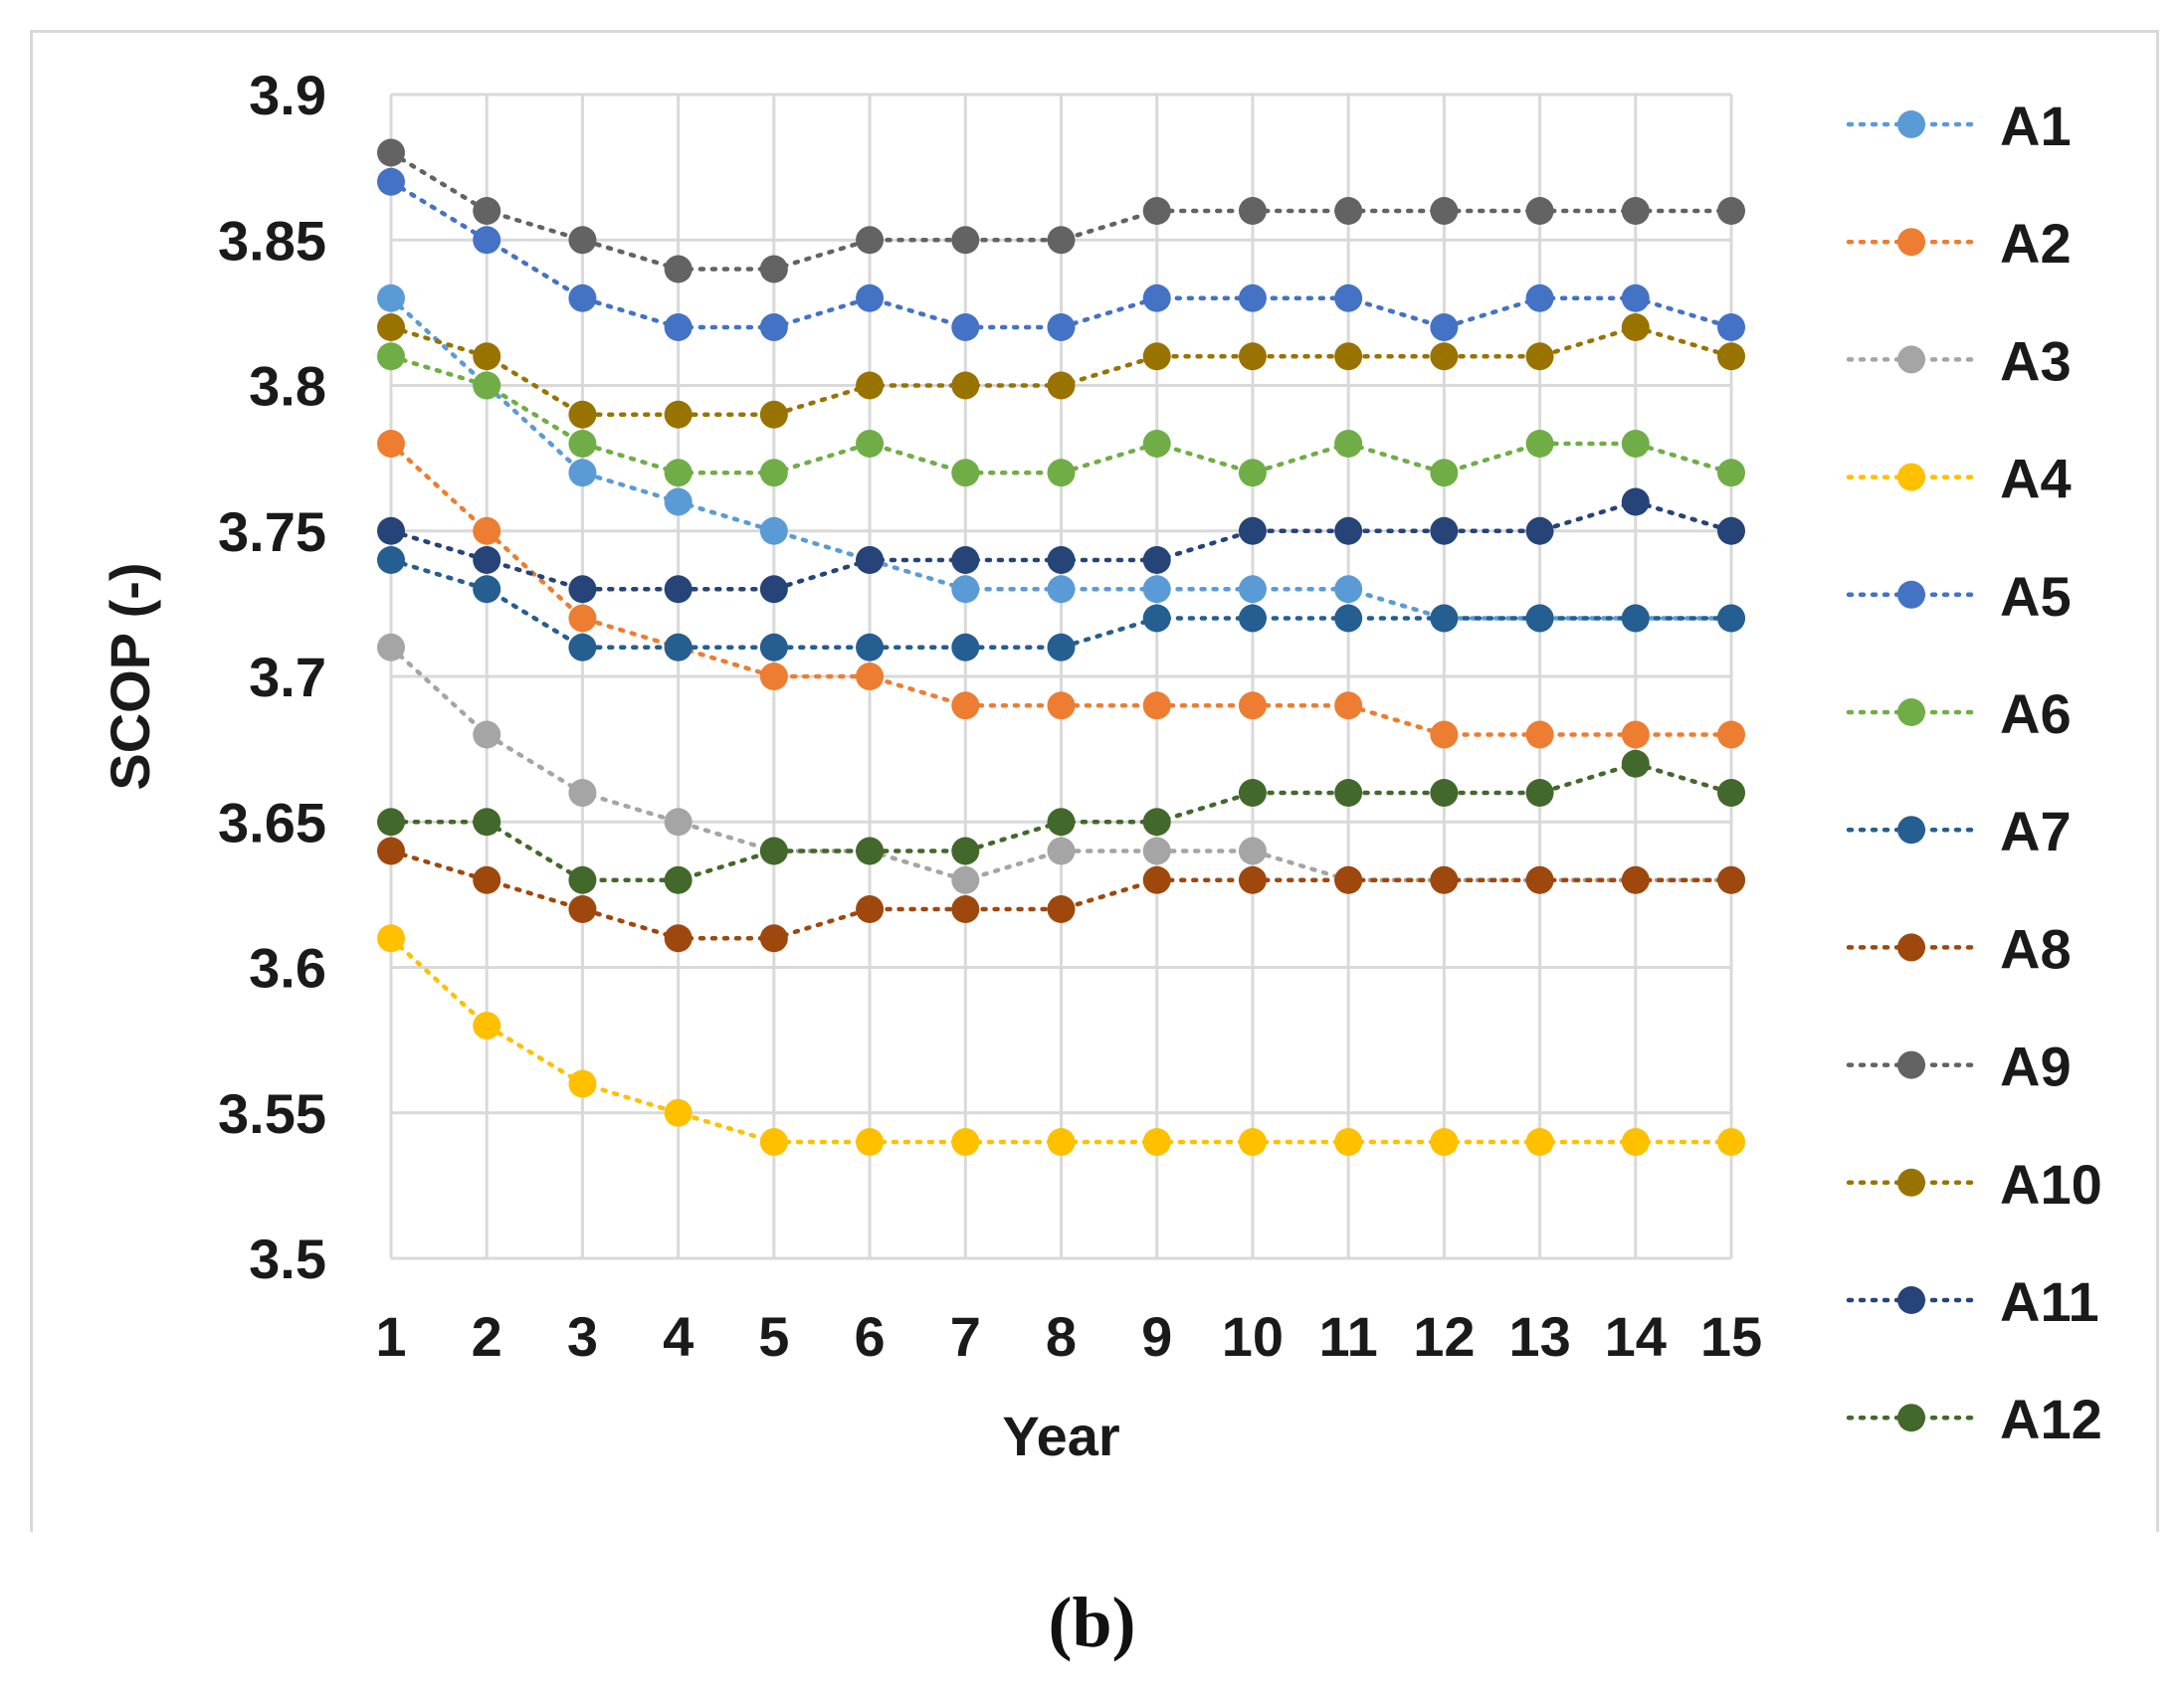 The image size is (2184, 1706). I want to click on x-tick-label: 11, so click(1349, 1336).